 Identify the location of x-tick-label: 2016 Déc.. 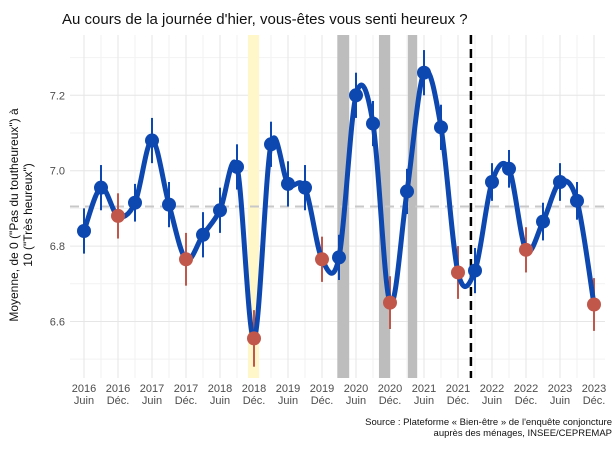
(118, 395).